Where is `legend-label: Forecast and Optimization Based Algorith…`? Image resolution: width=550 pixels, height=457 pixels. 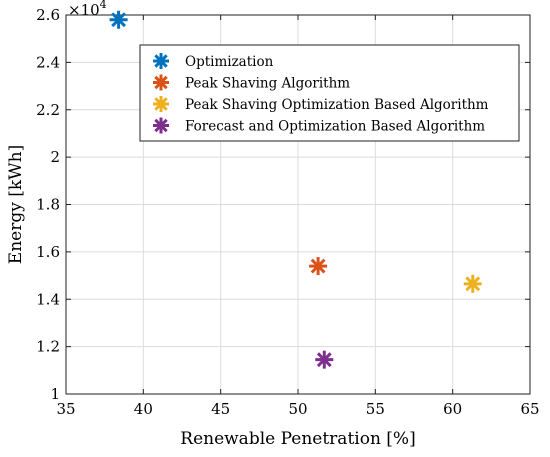 legend-label: Forecast and Optimization Based Algorith… is located at coordinates (335, 127).